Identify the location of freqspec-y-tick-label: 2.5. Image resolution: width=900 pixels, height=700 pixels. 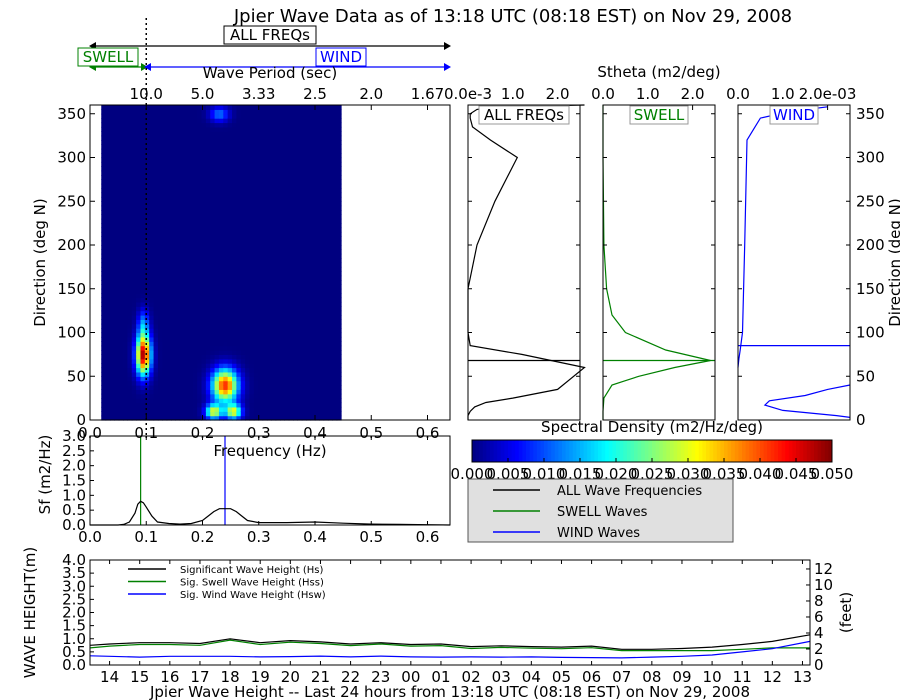
(74, 451).